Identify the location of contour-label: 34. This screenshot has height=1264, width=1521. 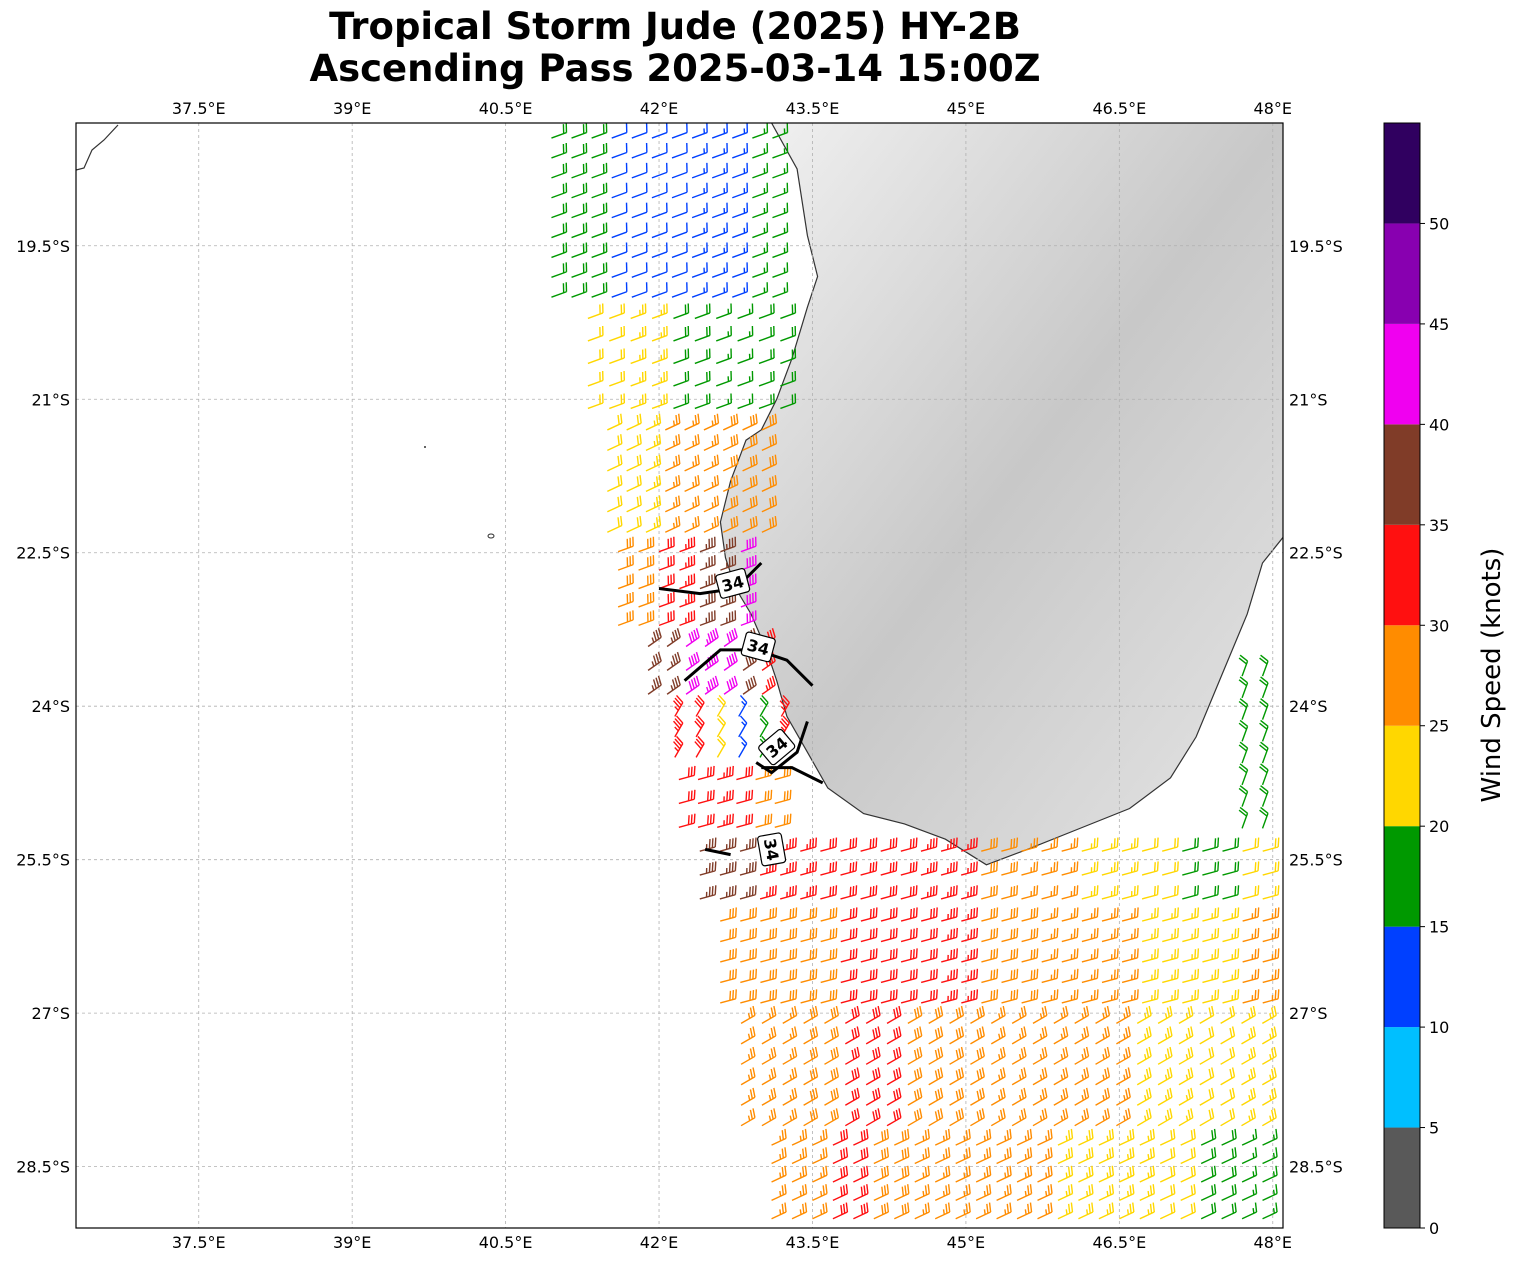
(733, 583).